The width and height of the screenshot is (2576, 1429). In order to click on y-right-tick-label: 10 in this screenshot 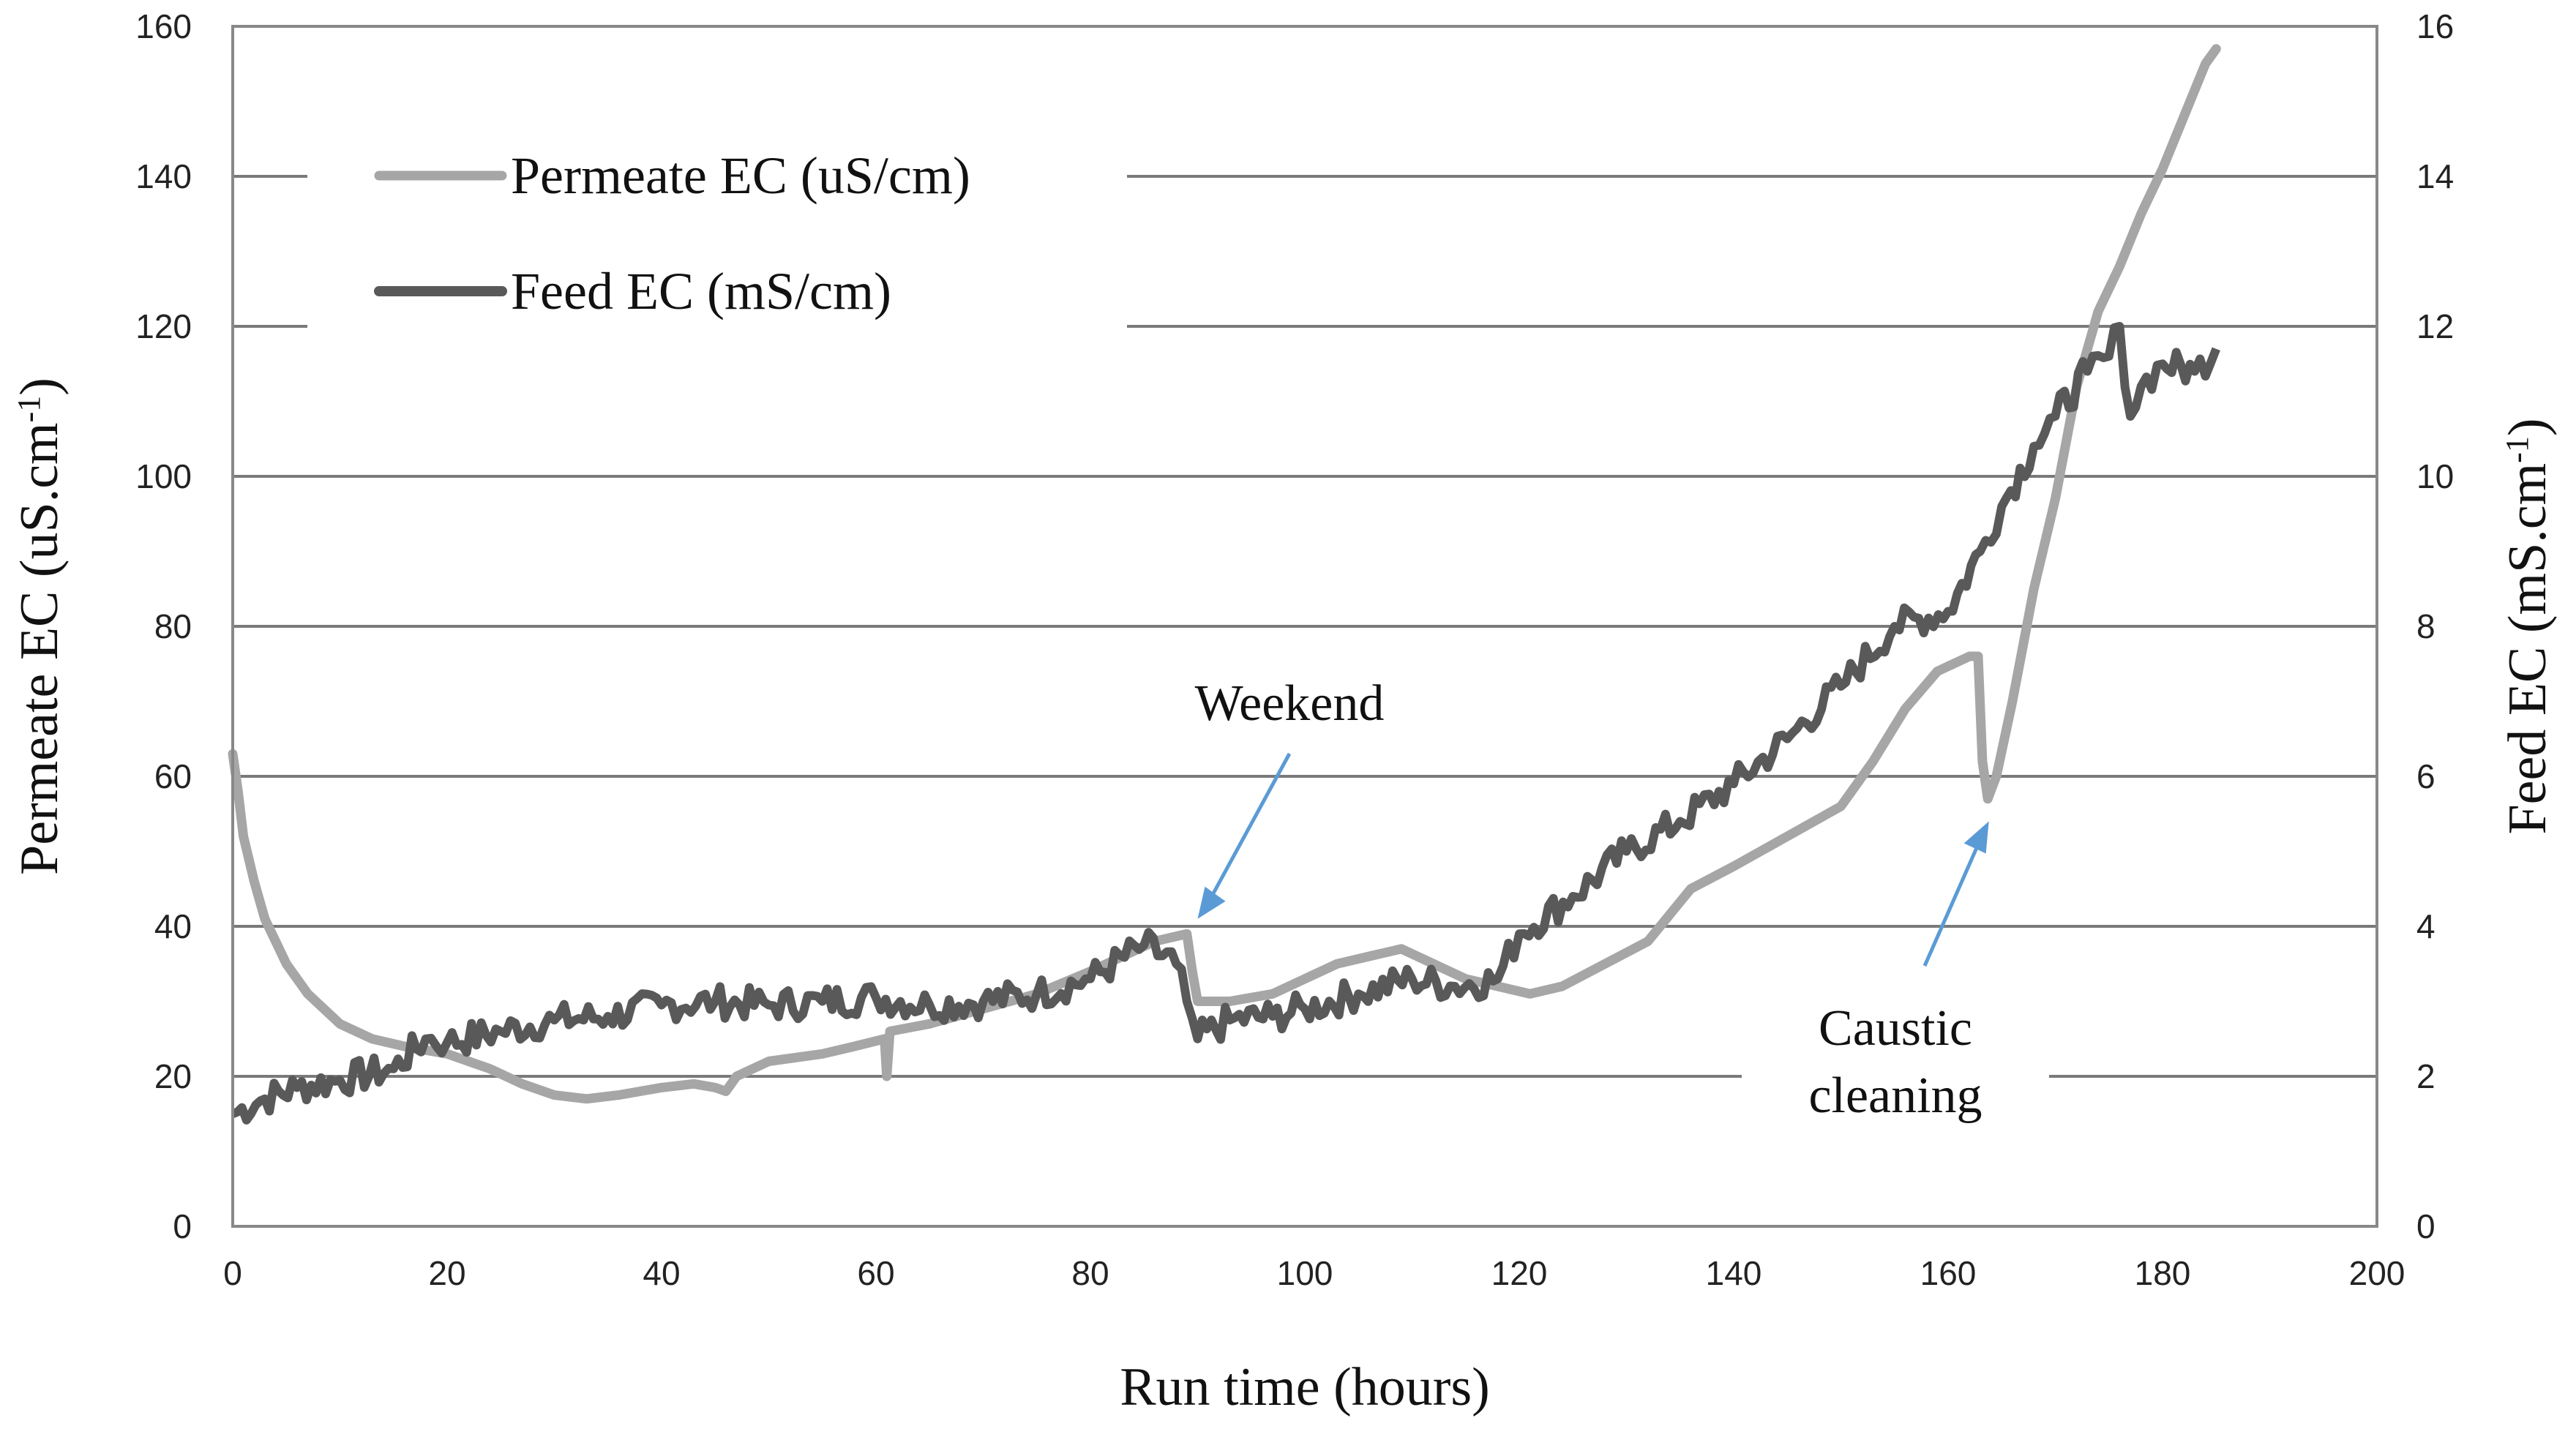, I will do `click(2435, 476)`.